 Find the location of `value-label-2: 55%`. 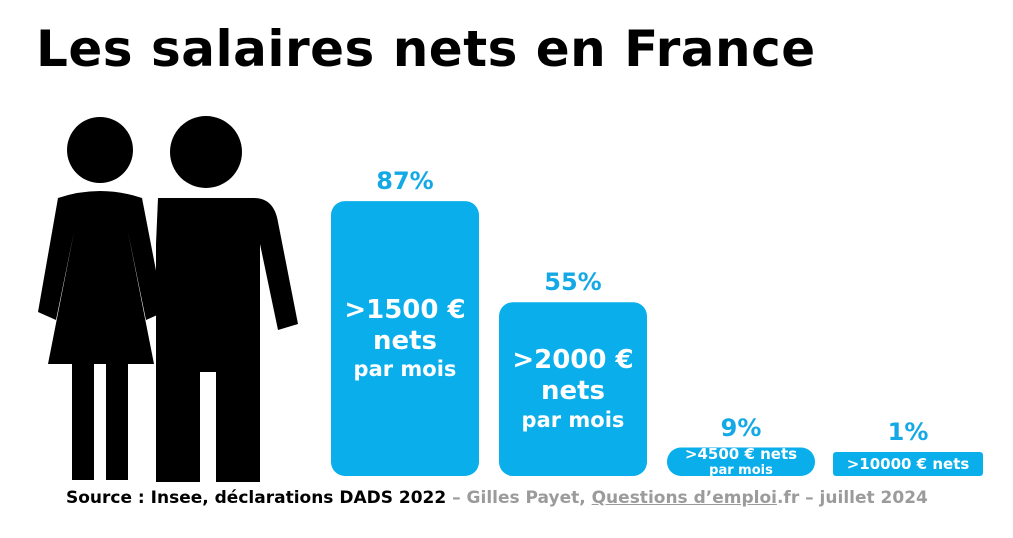

value-label-2: 55% is located at coordinates (573, 282).